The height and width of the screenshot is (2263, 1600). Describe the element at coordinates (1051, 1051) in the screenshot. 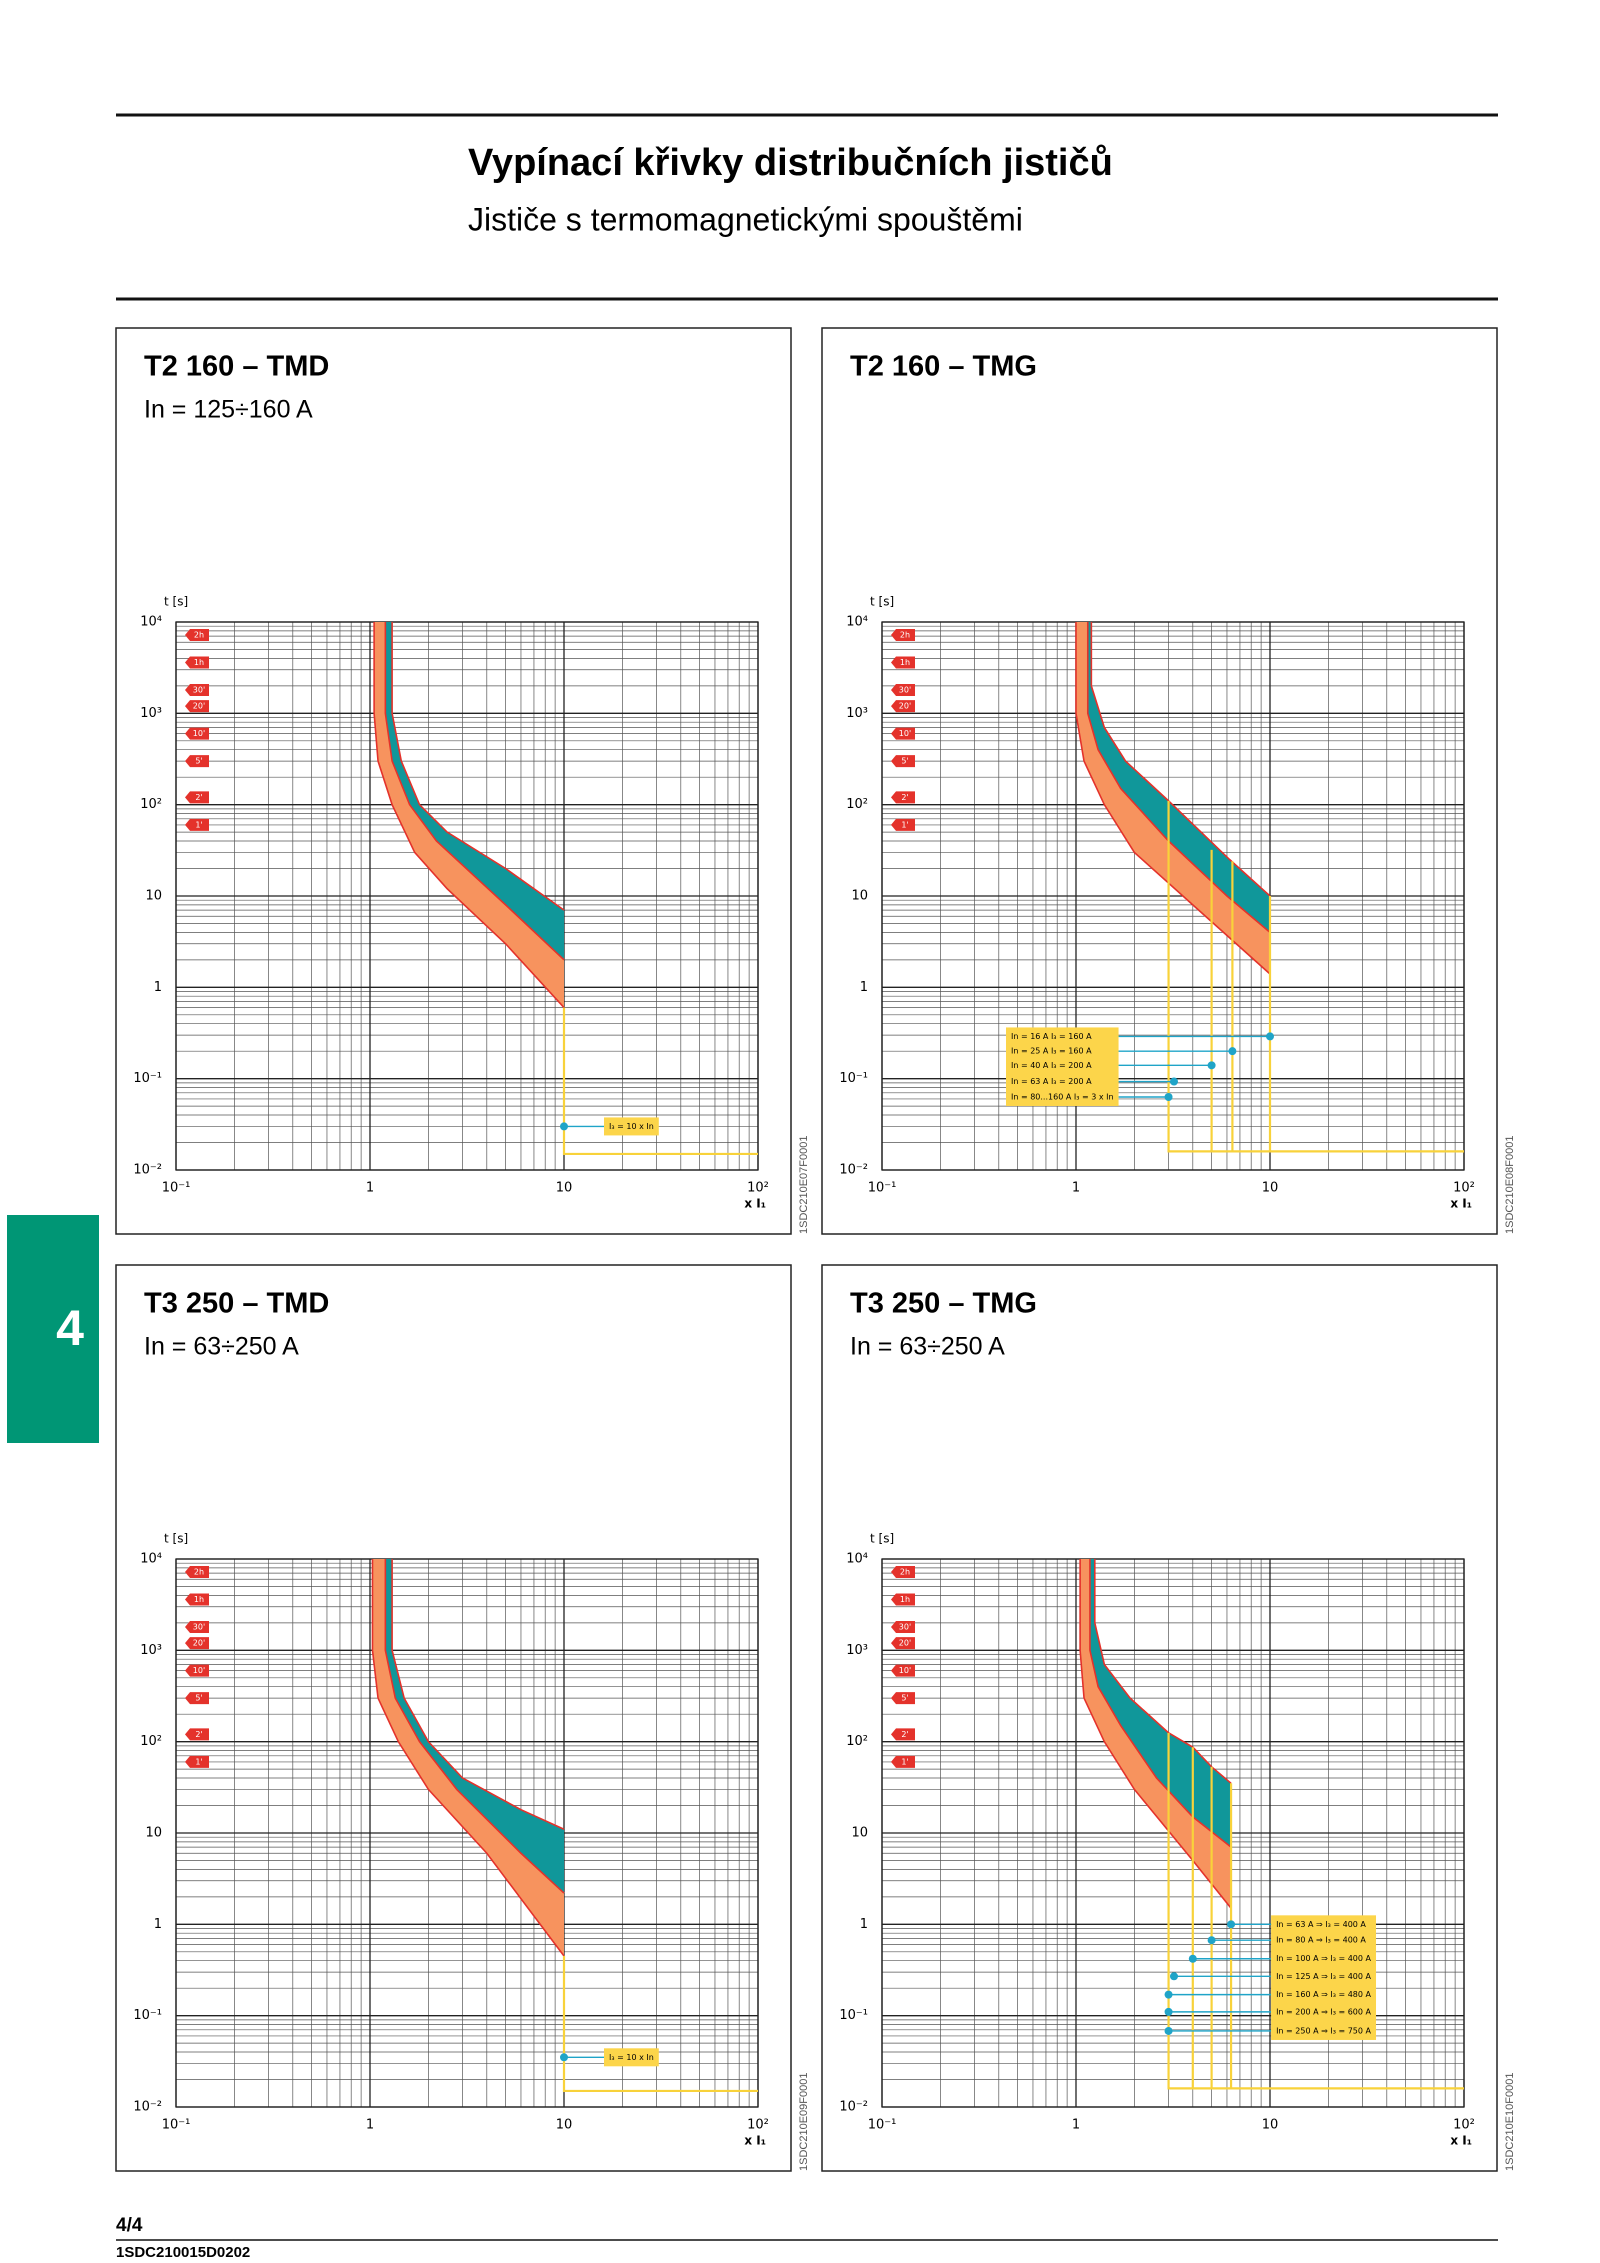

I see `marker-label: In = 25 A I₃ = 160 A` at that location.